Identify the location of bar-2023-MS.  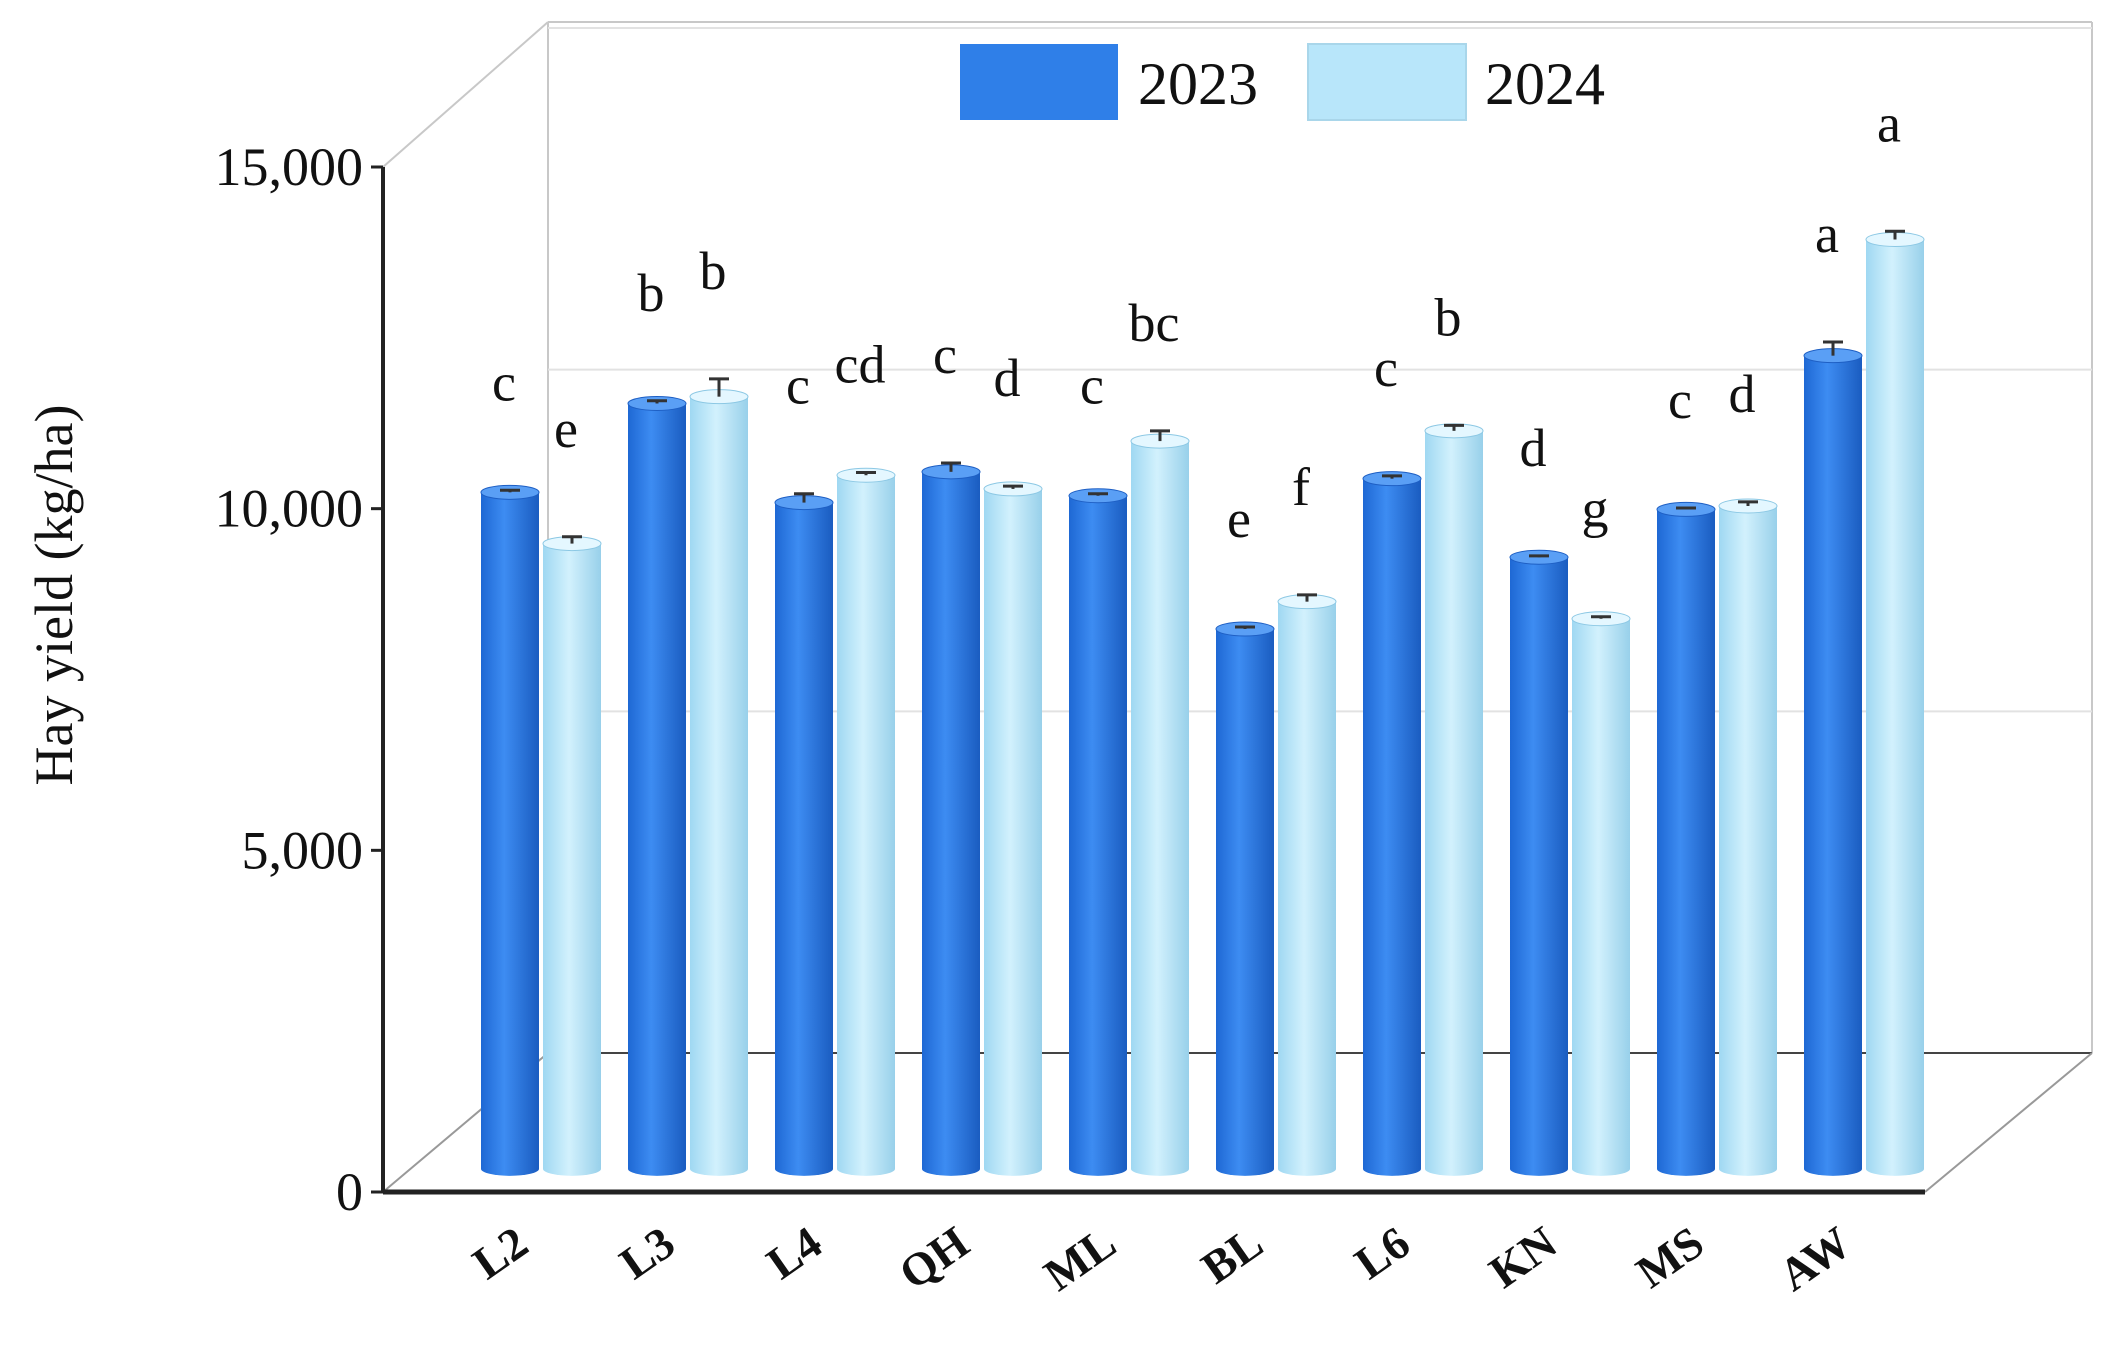
(1686, 839).